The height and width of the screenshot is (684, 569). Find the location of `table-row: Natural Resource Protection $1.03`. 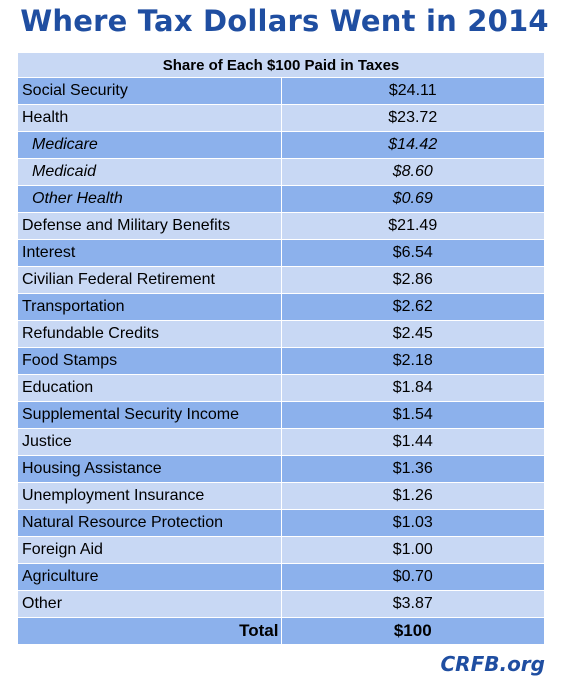

table-row: Natural Resource Protection $1.03 is located at coordinates (281, 523).